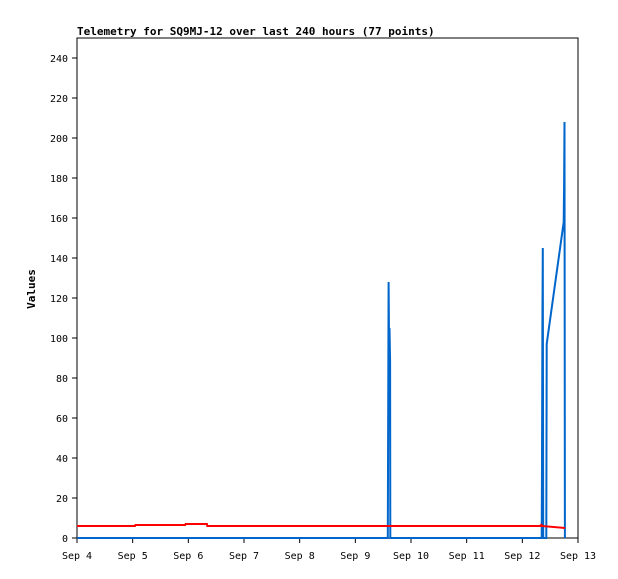 This screenshot has width=618, height=579. Describe the element at coordinates (59, 99) in the screenshot. I see `y-tick-label: 220` at that location.